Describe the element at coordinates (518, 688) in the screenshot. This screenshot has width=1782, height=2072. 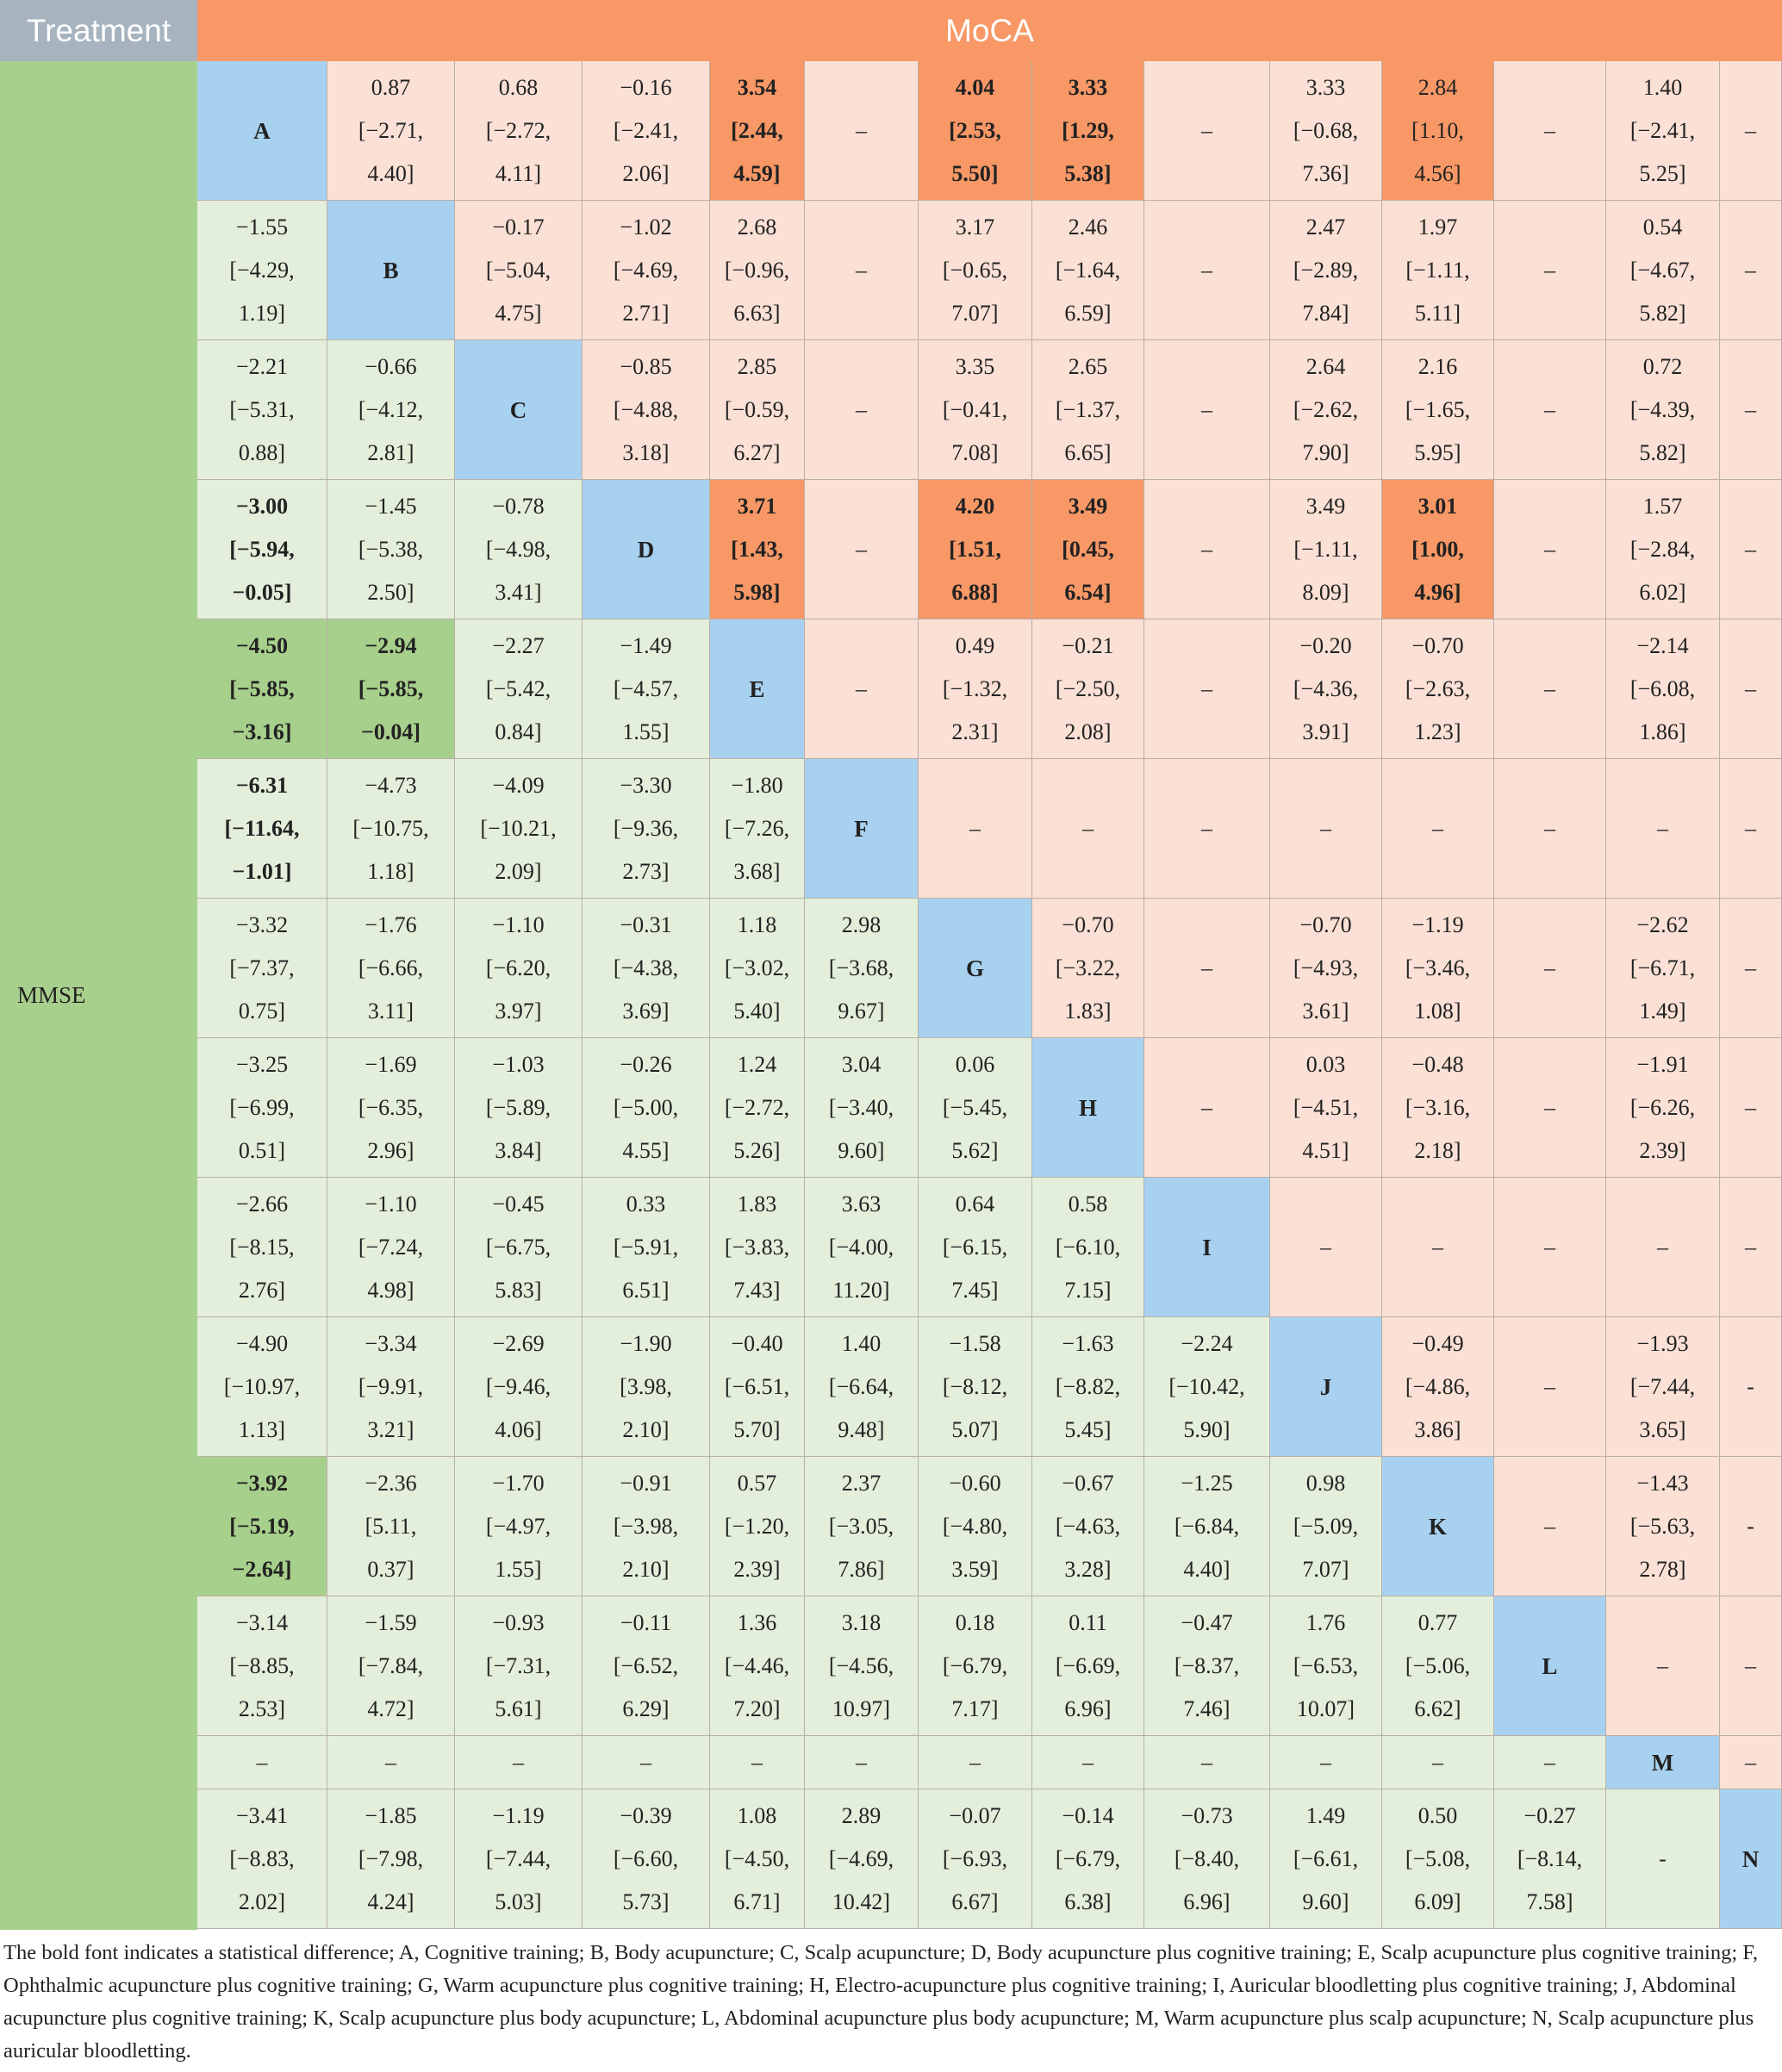
I see `cell-value: −2.27 [−5.42, 0.84]` at that location.